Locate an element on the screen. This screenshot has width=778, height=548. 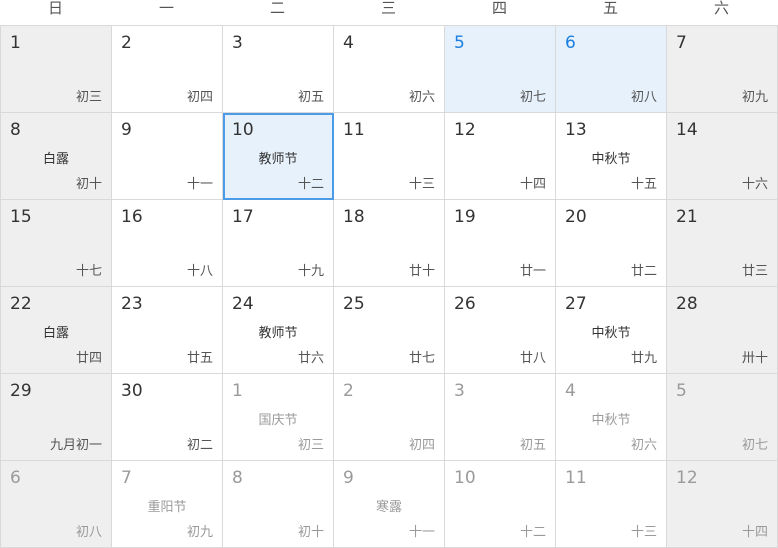
day-cell: 20 廿二 is located at coordinates (611, 243).